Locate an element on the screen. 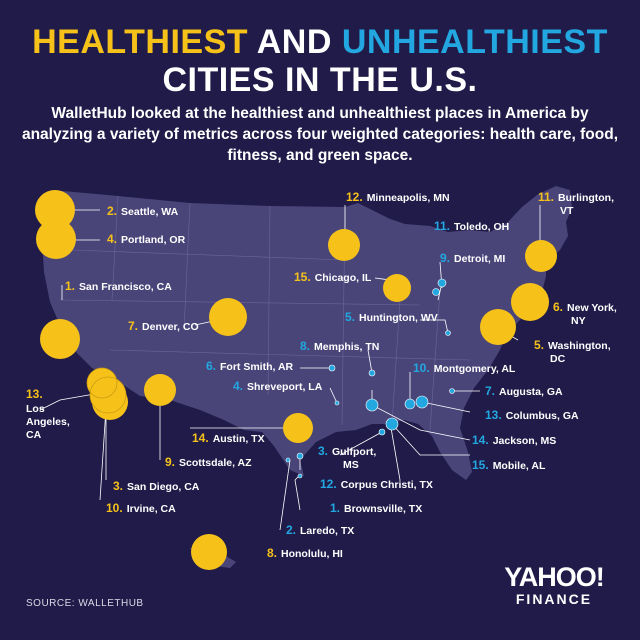  label-memphis: 8. Memphis, TN is located at coordinates (339, 346).